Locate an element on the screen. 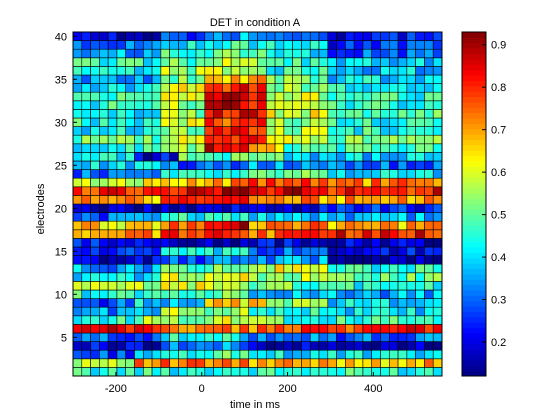  chart-title: DET in condition A is located at coordinates (255, 23).